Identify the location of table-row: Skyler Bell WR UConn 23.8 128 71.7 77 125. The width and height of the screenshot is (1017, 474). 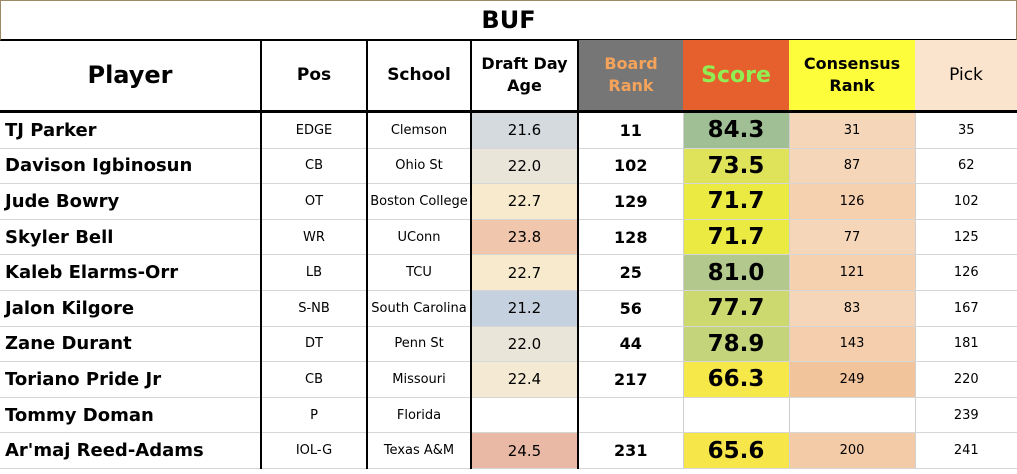
(508, 237).